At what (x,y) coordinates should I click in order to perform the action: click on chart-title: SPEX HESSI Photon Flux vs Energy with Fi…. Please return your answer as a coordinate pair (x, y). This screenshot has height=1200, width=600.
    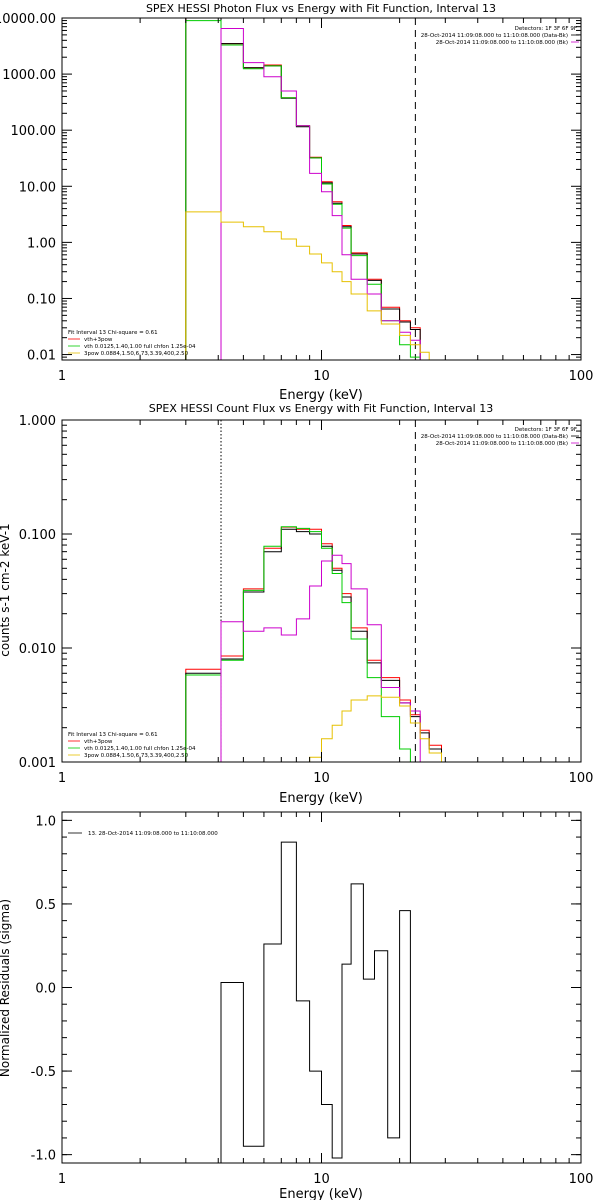
    Looking at the image, I should click on (321, 8).